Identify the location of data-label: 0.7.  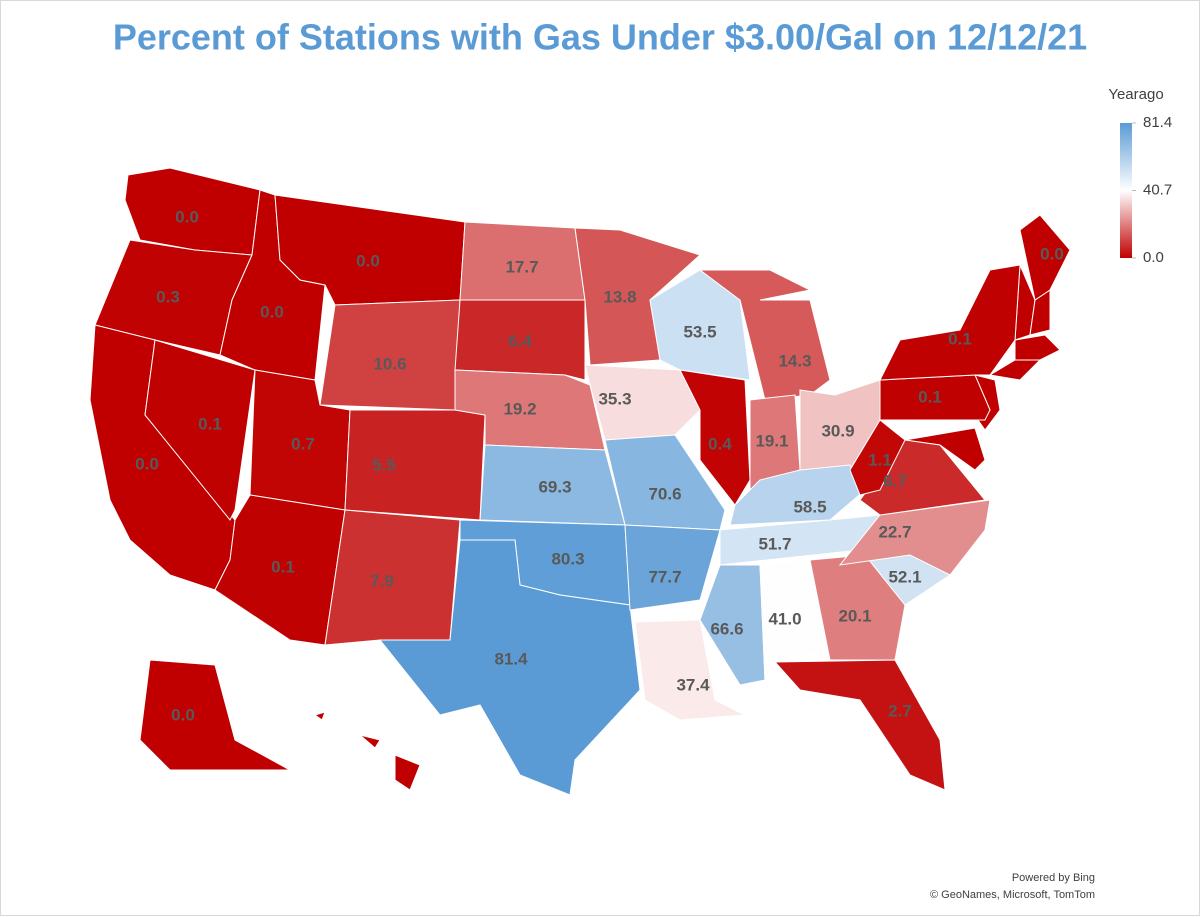
(303, 443).